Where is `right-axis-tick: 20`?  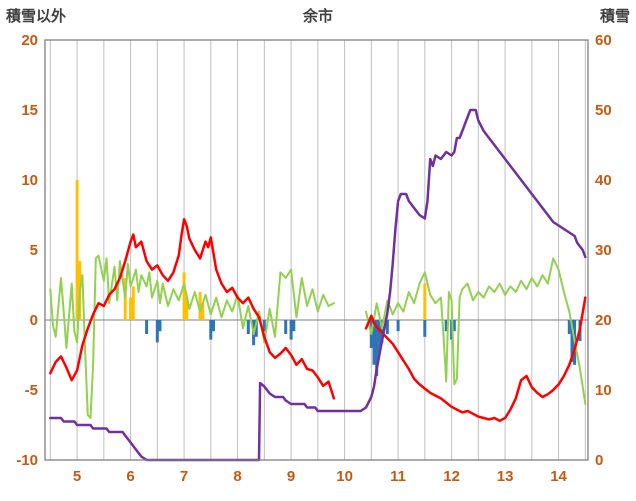 right-axis-tick: 20 is located at coordinates (603, 320).